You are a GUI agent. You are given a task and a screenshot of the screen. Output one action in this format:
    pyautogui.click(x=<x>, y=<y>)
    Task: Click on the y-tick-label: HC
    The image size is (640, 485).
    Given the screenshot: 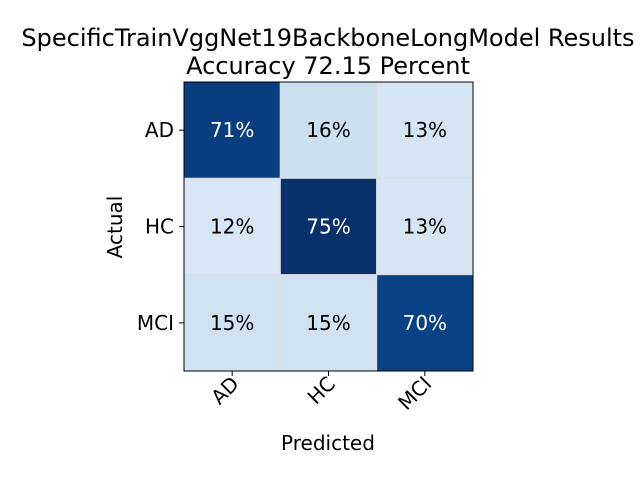 What is the action you would take?
    pyautogui.click(x=159, y=227)
    